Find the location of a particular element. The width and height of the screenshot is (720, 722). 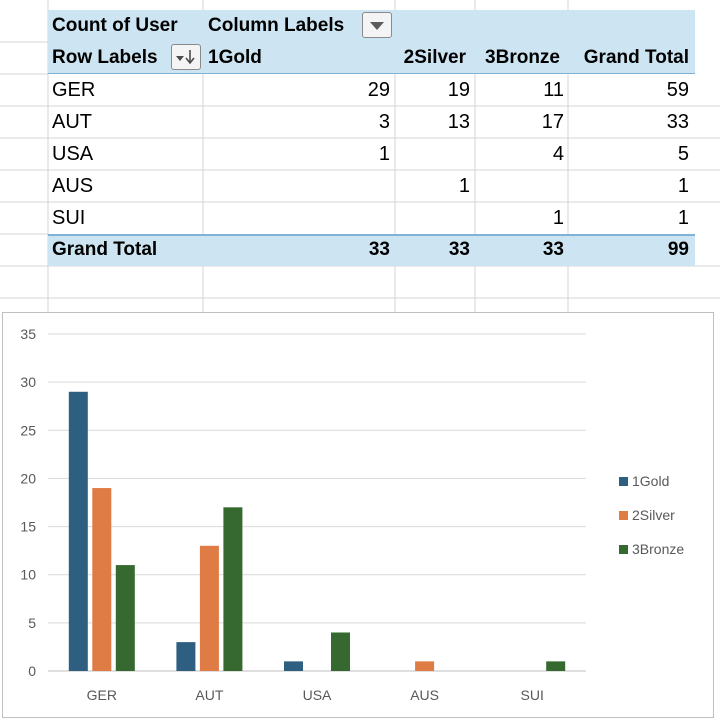

bar-2silver-ger is located at coordinates (102, 579).